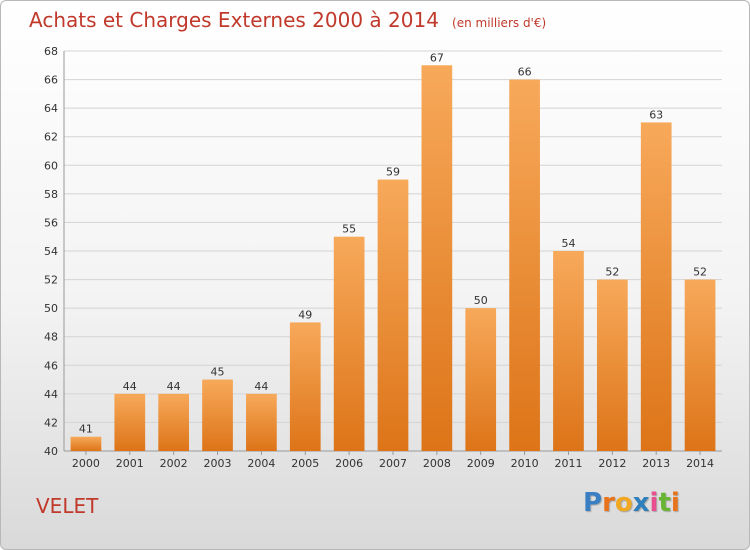 The image size is (750, 550). Describe the element at coordinates (51, 222) in the screenshot. I see `y-tick-label: 56` at that location.